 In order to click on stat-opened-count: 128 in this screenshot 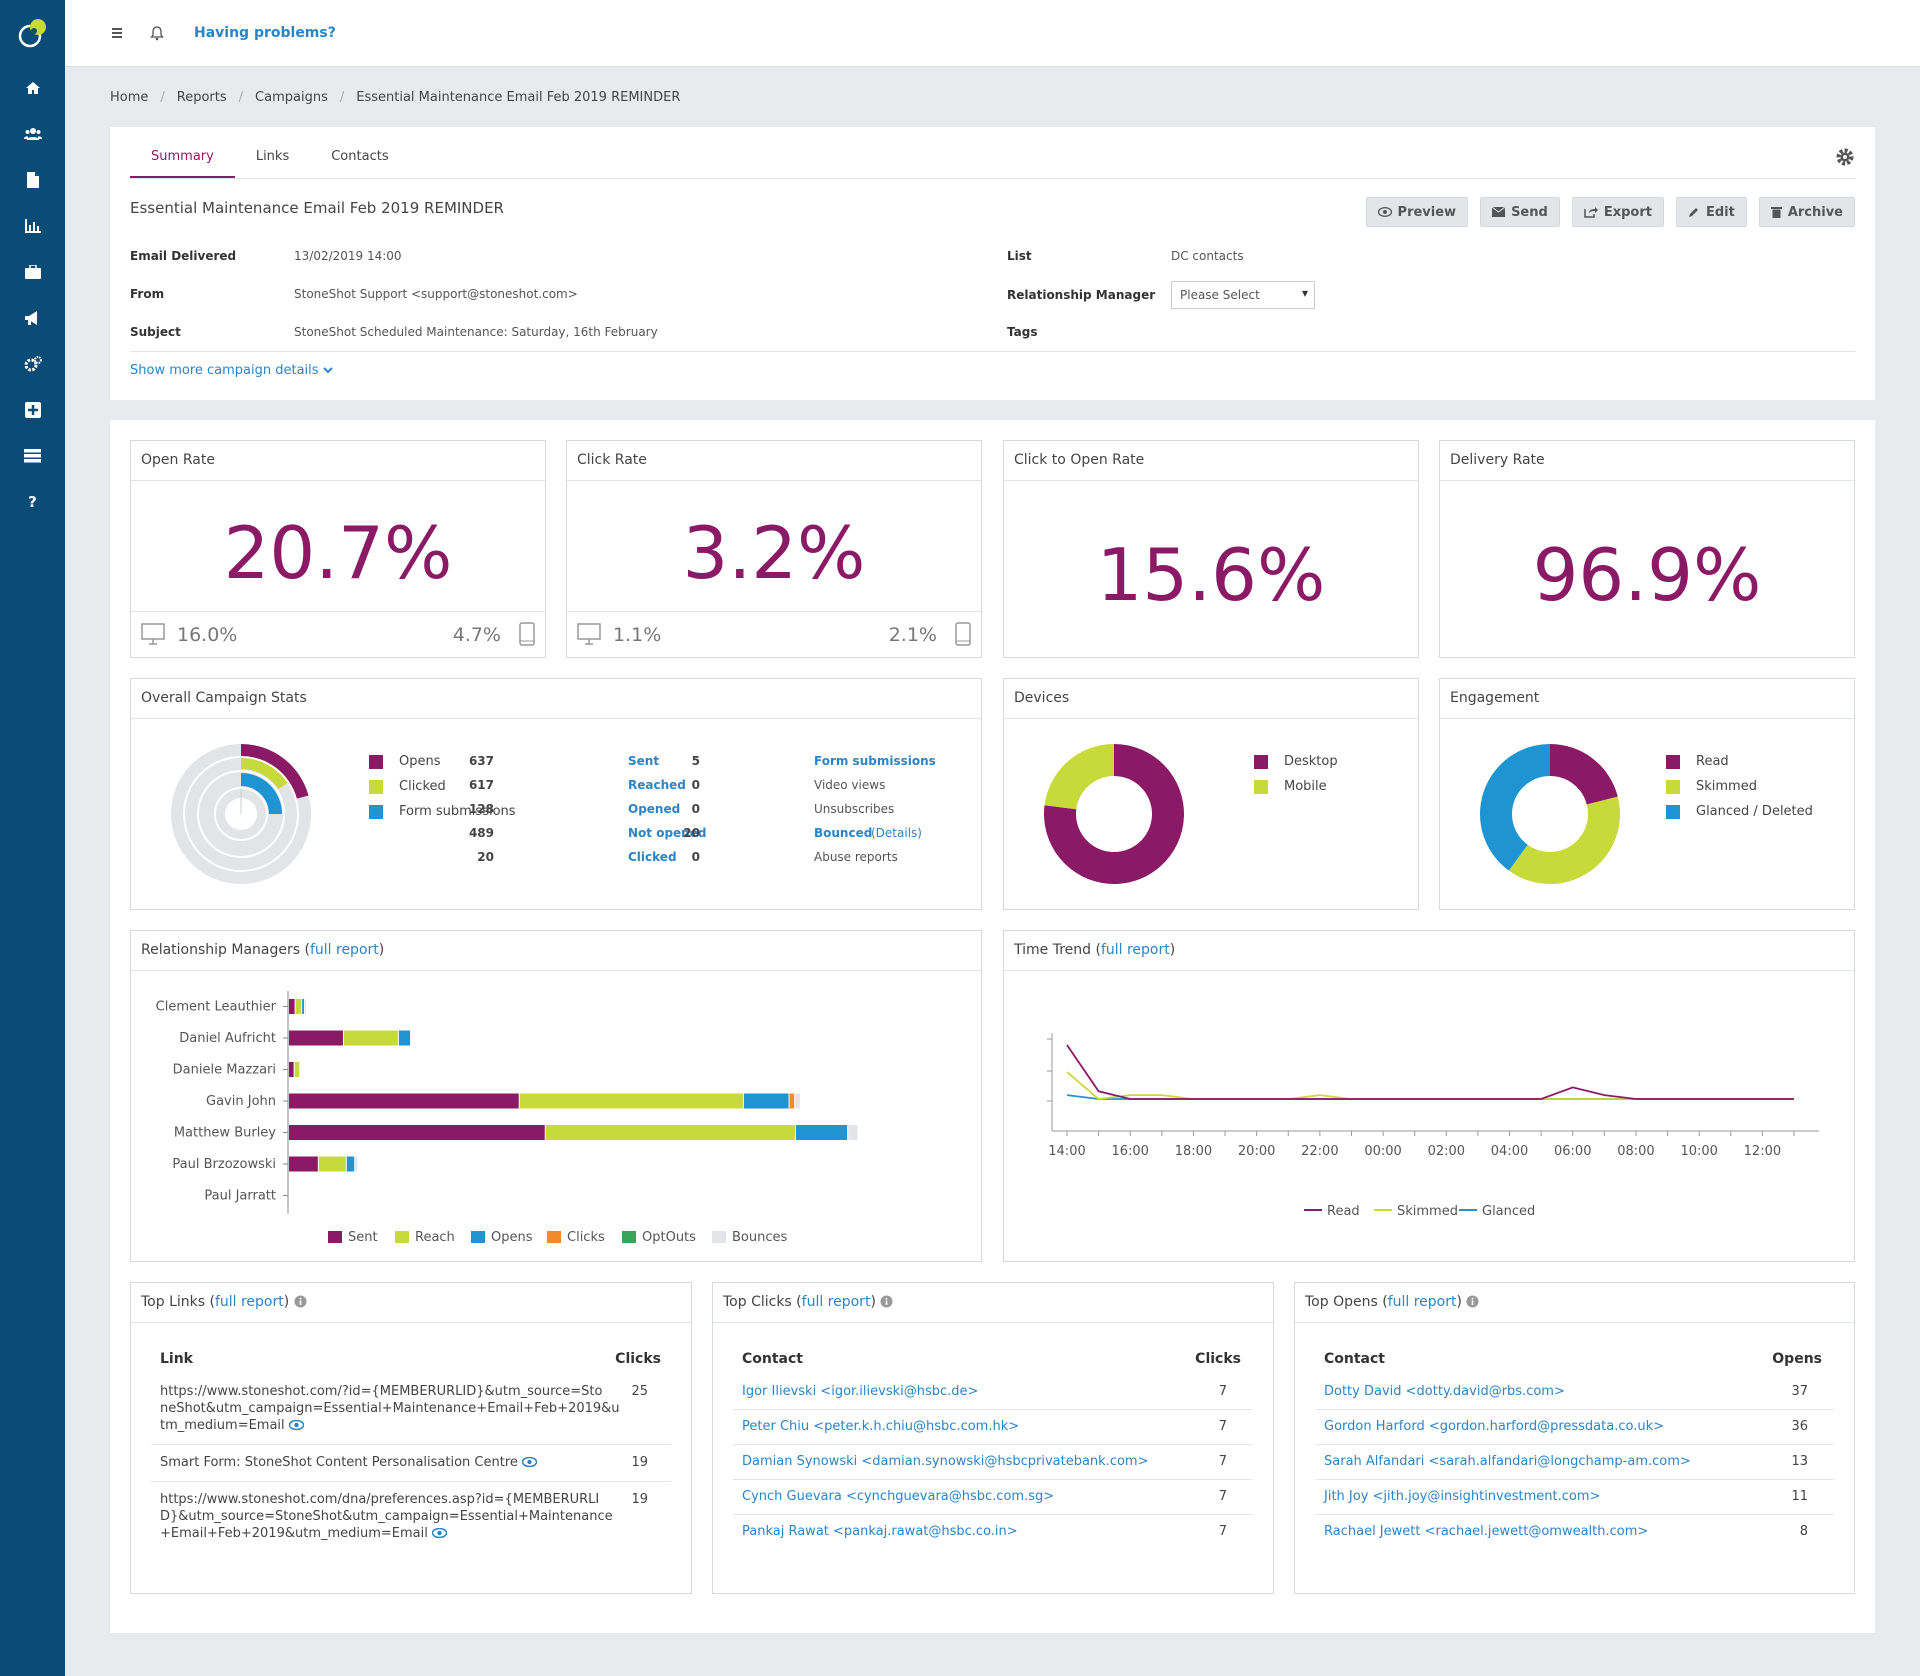, I will do `click(481, 809)`.